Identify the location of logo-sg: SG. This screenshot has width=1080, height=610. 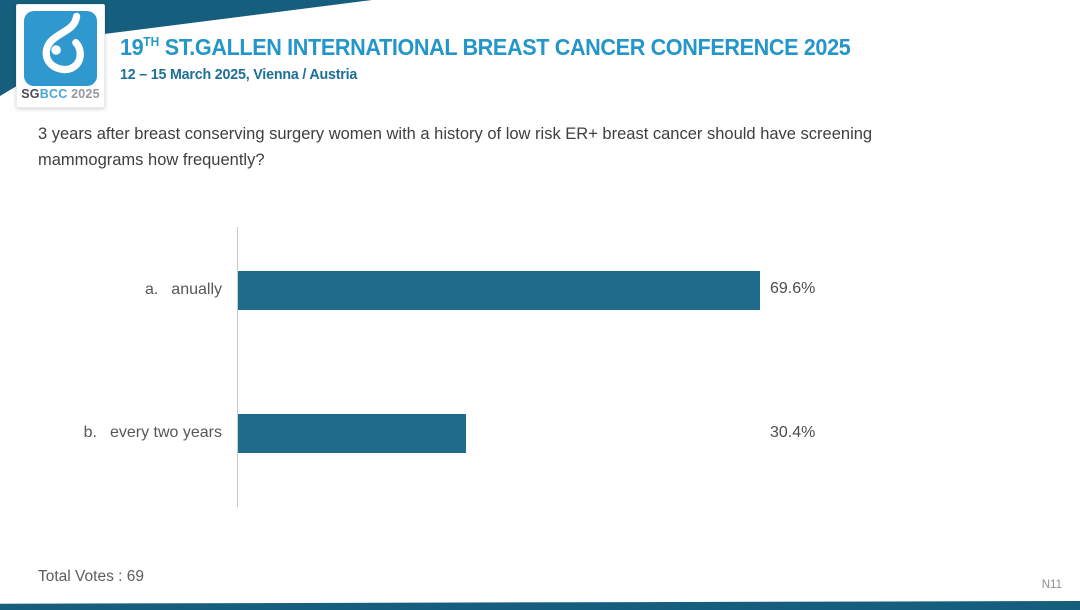
(30, 94).